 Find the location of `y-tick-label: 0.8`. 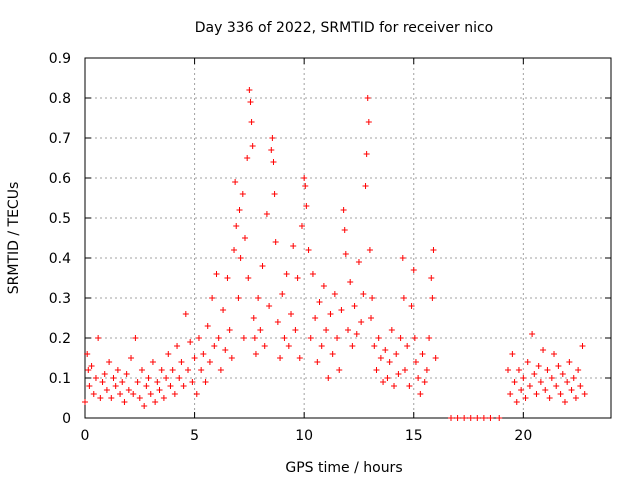

y-tick-label: 0.8 is located at coordinates (60, 99).